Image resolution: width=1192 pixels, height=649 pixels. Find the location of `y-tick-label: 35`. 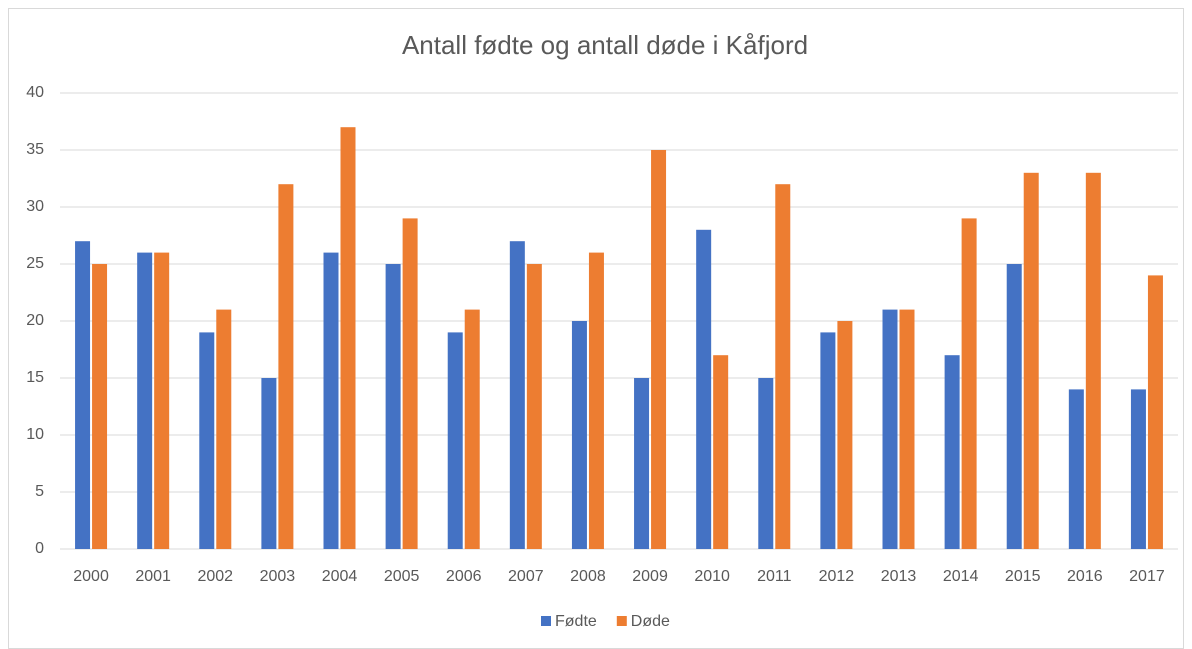

y-tick-label: 35 is located at coordinates (35, 149).